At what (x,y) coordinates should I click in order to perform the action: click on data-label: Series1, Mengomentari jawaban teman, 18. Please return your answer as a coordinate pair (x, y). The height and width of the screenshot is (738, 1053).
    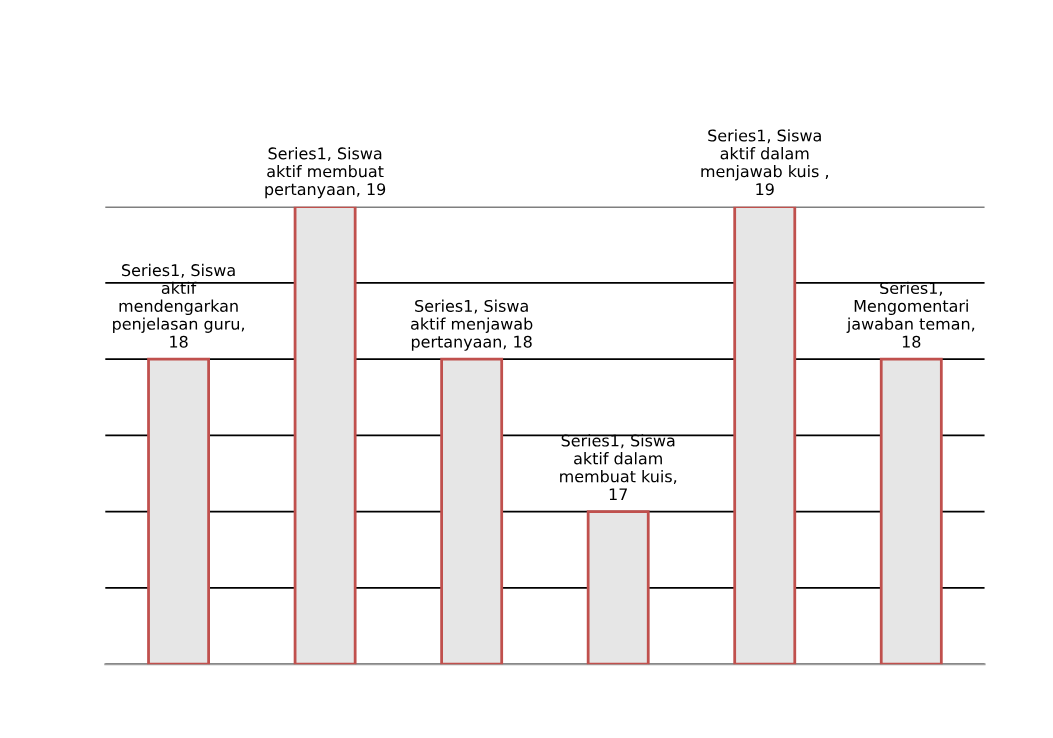
    Looking at the image, I should click on (910, 314).